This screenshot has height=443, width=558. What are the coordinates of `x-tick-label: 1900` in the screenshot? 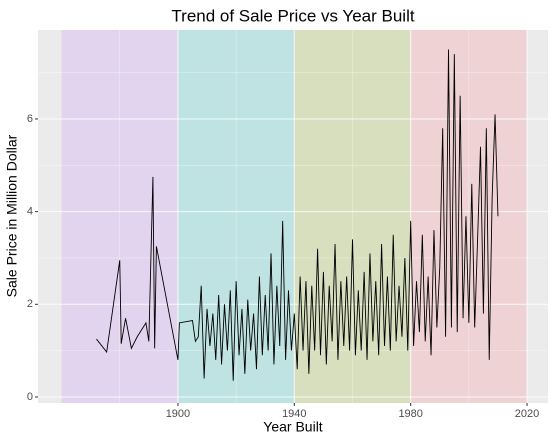 It's located at (178, 414).